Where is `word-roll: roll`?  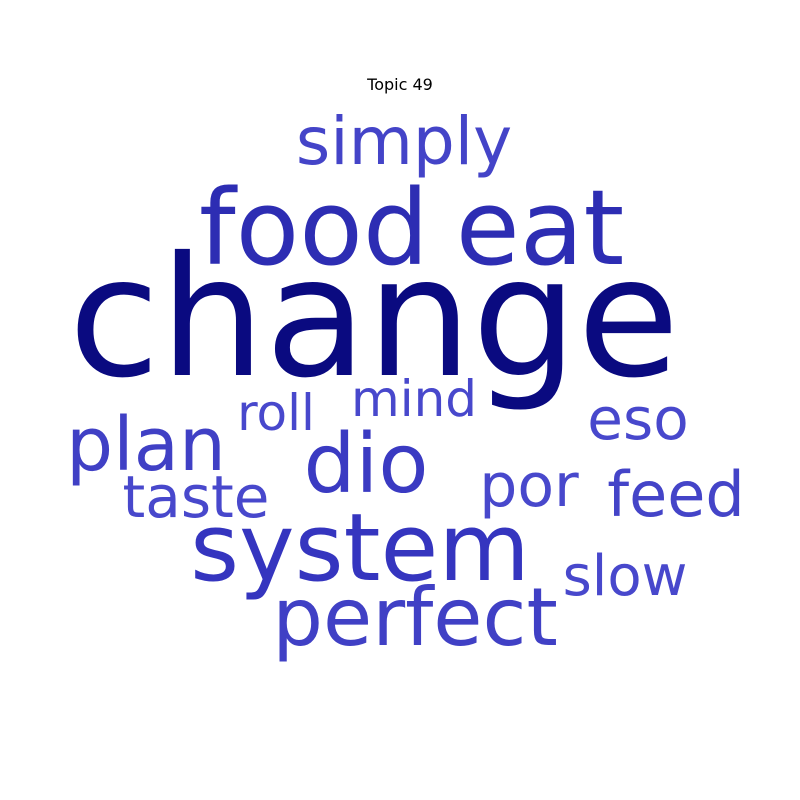 word-roll: roll is located at coordinates (276, 413).